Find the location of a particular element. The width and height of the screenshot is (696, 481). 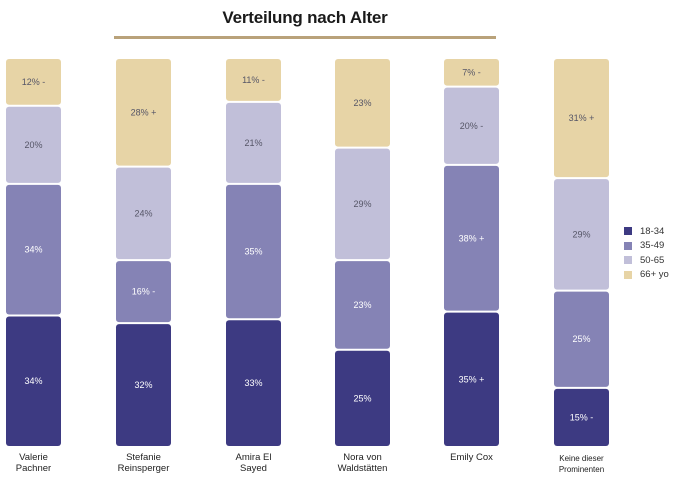

legend-label: 50-65 is located at coordinates (652, 260).